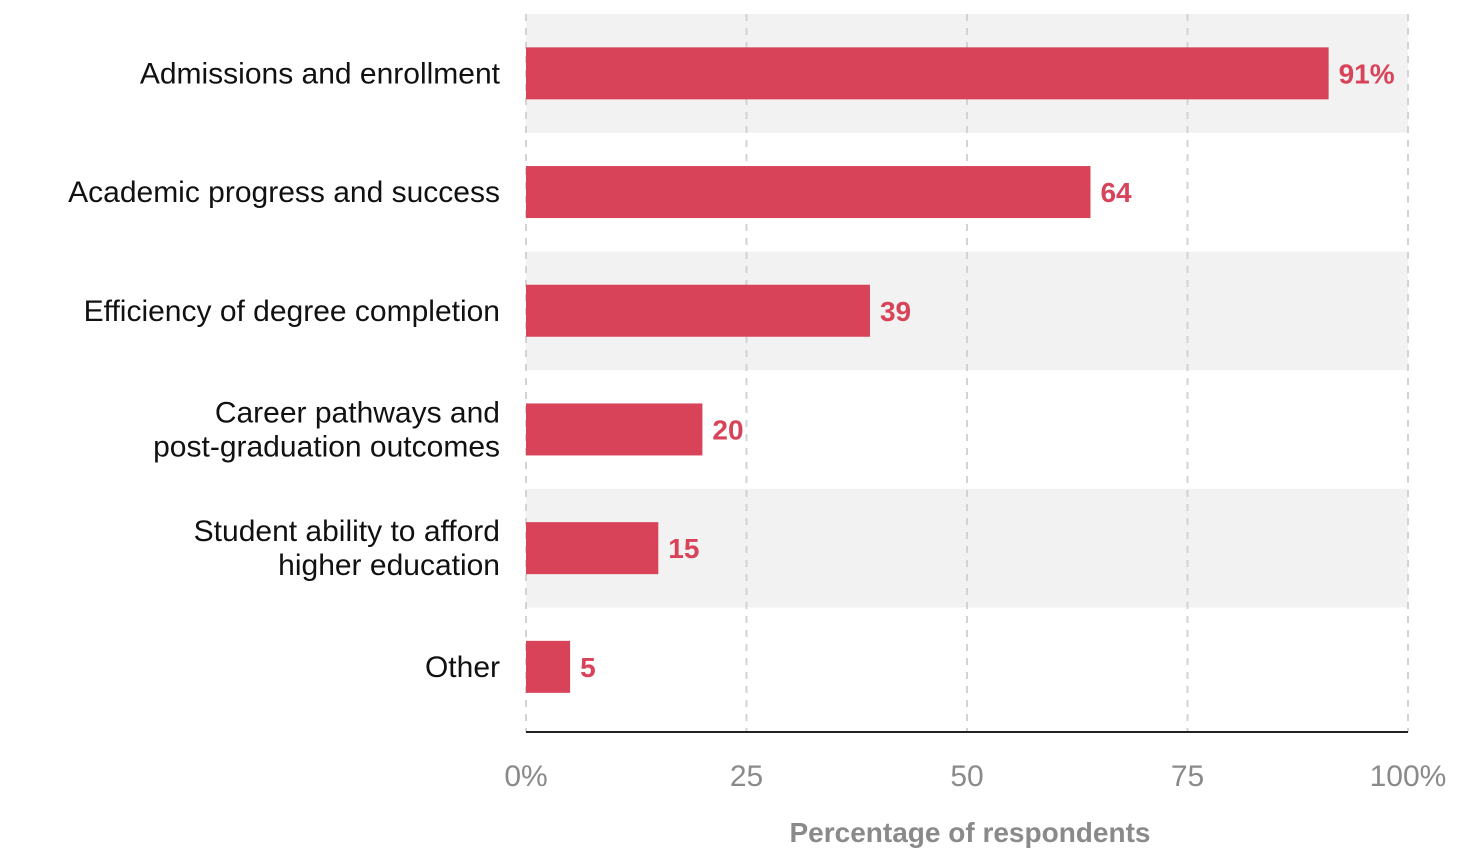 The width and height of the screenshot is (1477, 867). I want to click on x-tick-label: 0%, so click(525, 776).